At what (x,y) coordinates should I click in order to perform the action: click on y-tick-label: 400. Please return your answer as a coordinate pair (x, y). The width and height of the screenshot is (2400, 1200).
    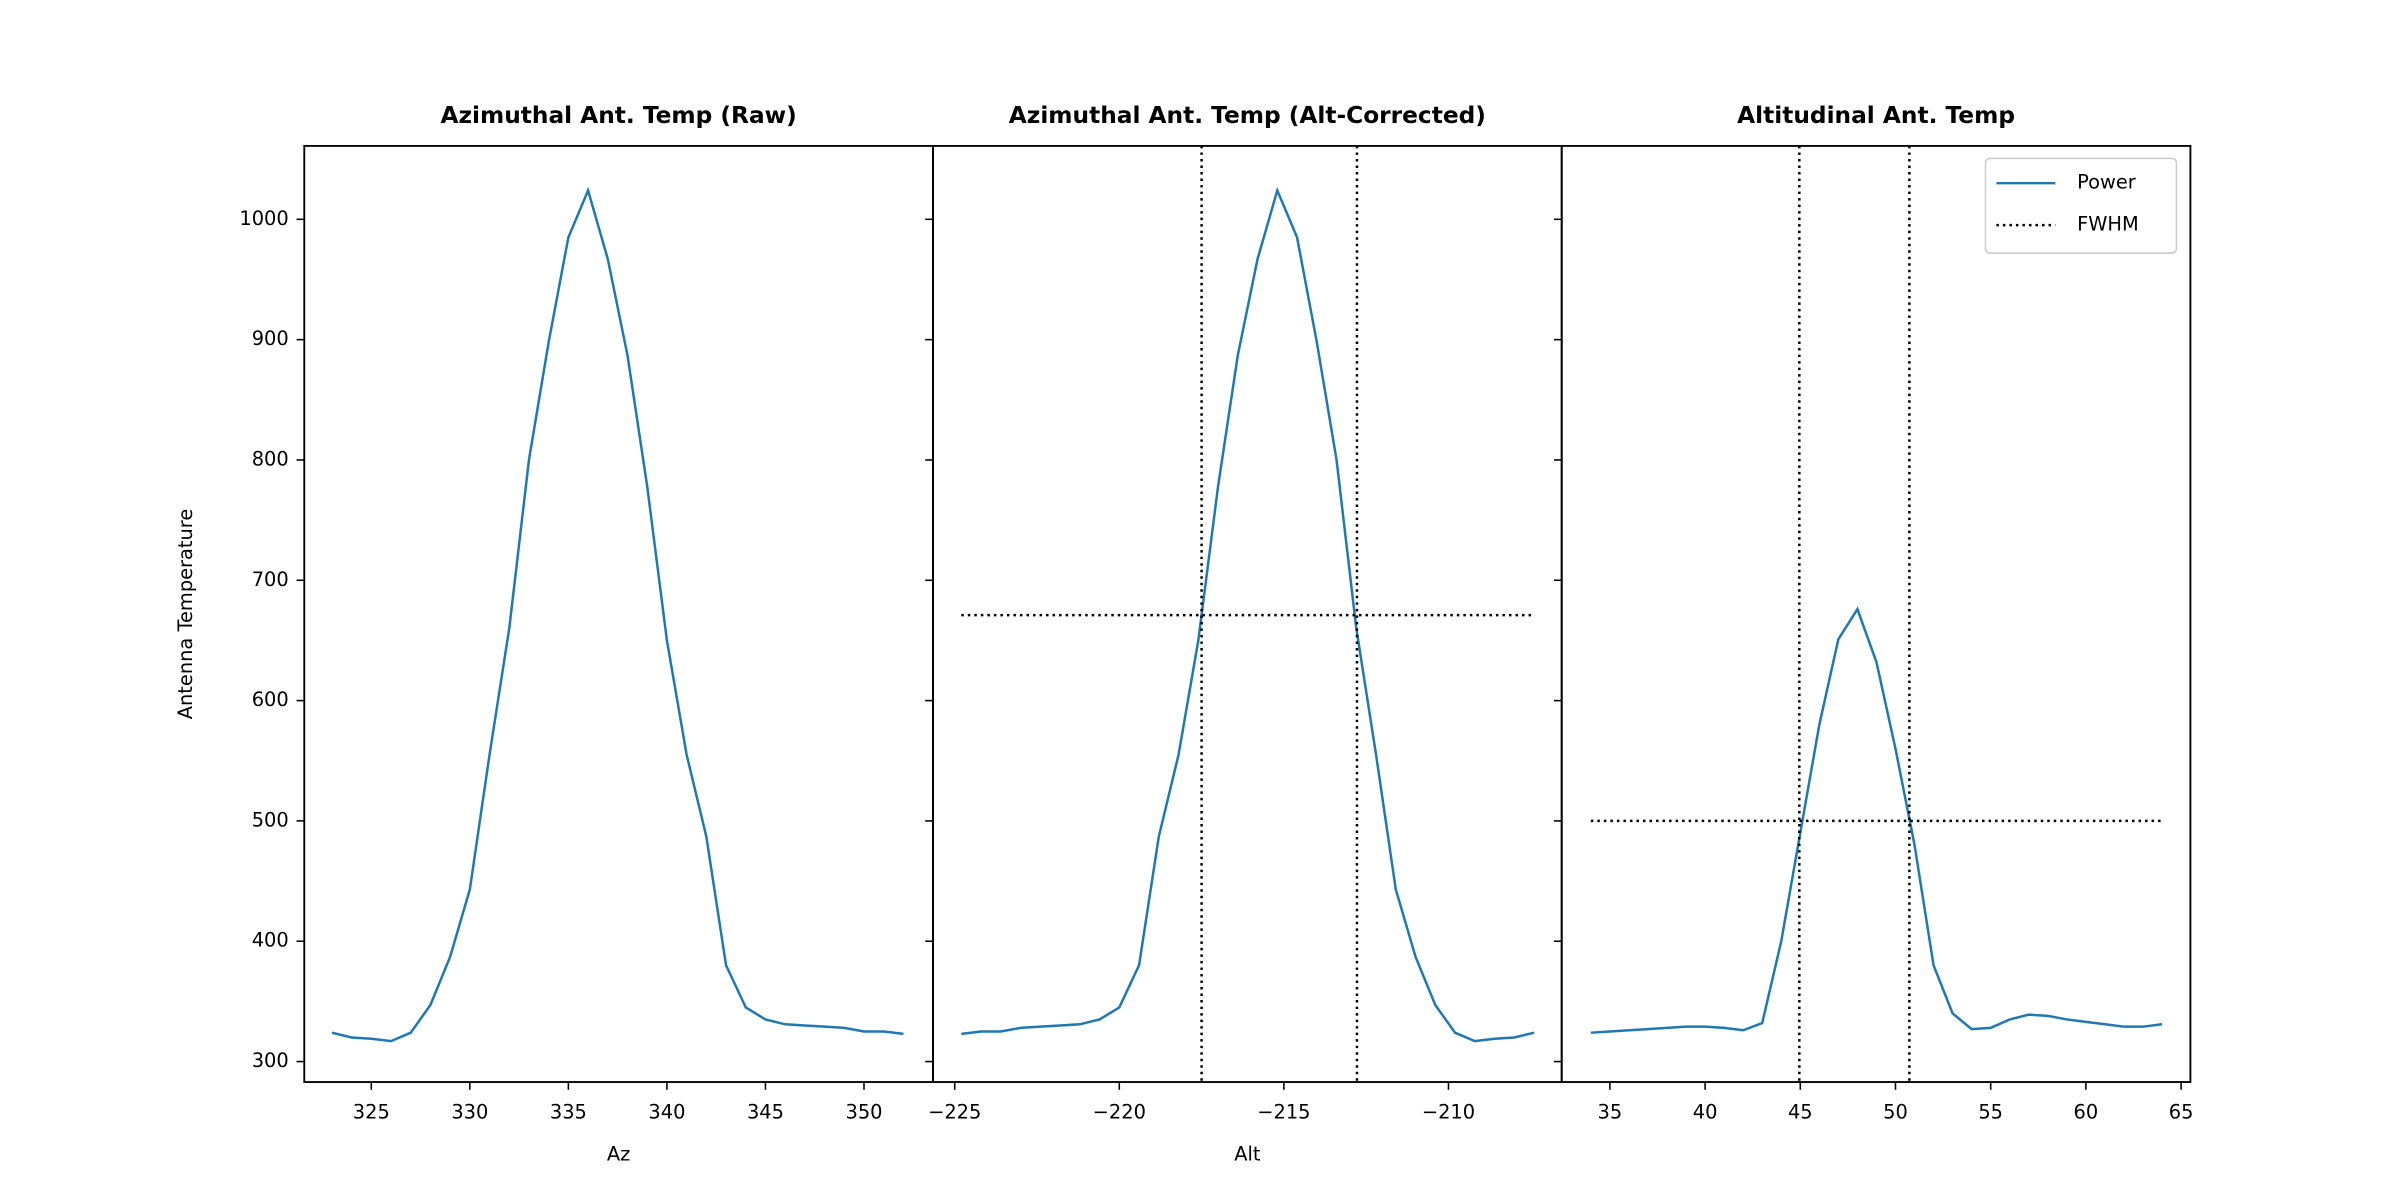
    Looking at the image, I should click on (270, 940).